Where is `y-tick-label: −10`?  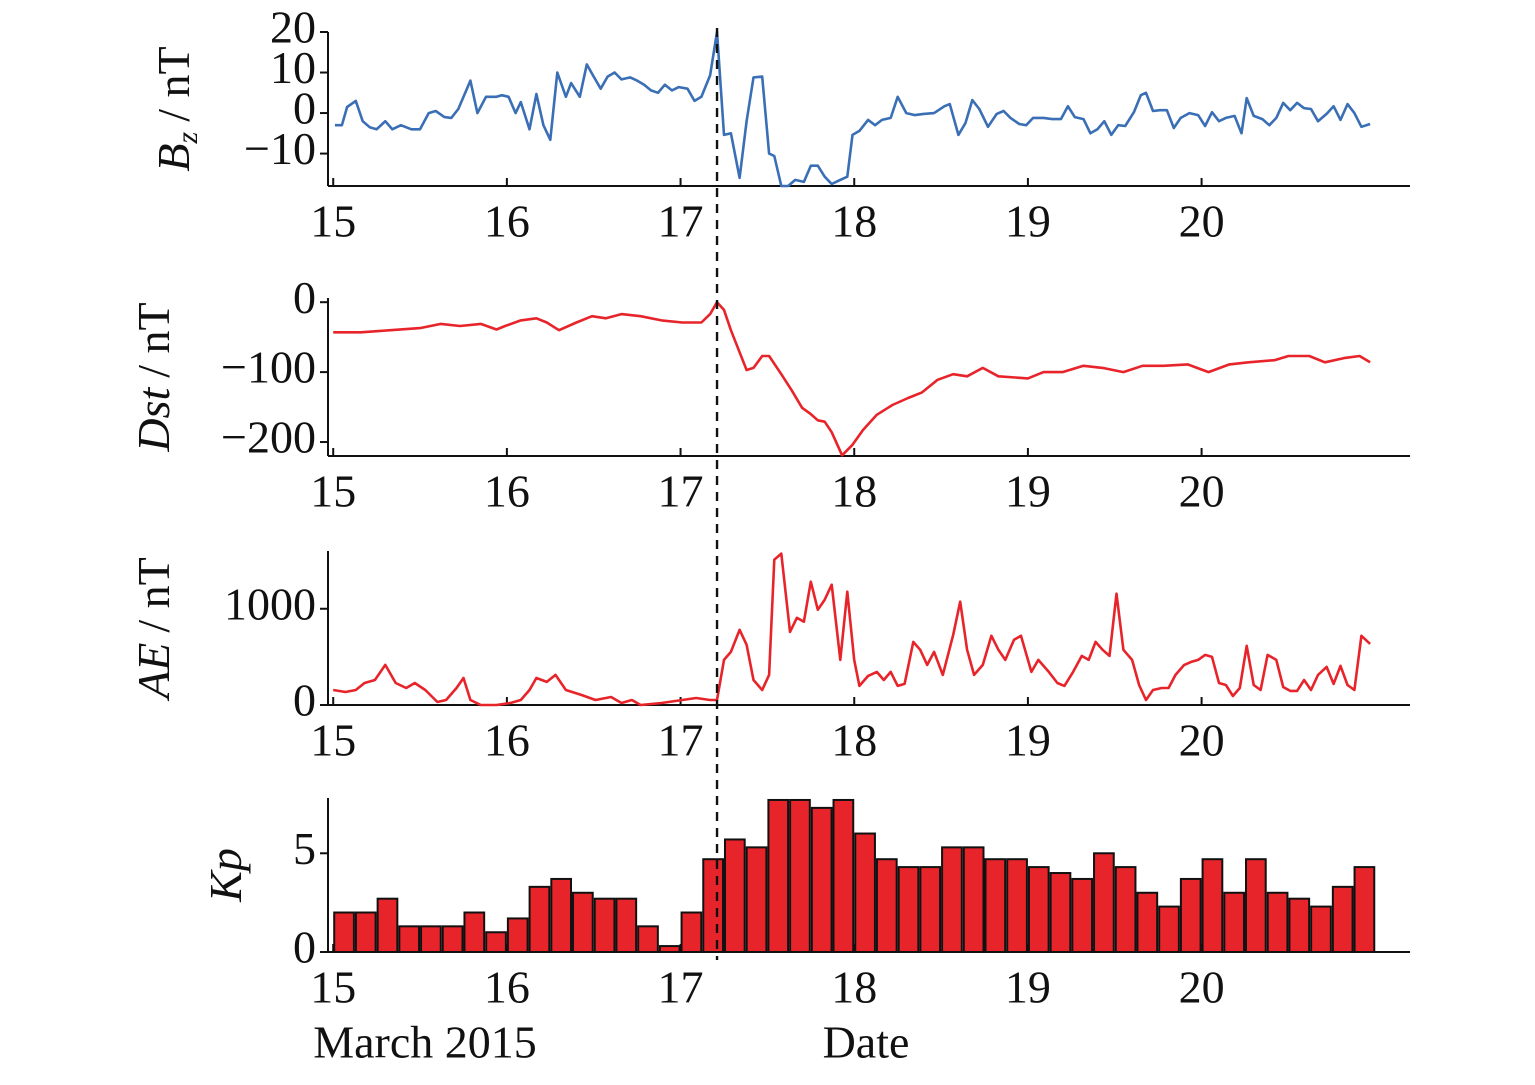
y-tick-label: −10 is located at coordinates (280, 148).